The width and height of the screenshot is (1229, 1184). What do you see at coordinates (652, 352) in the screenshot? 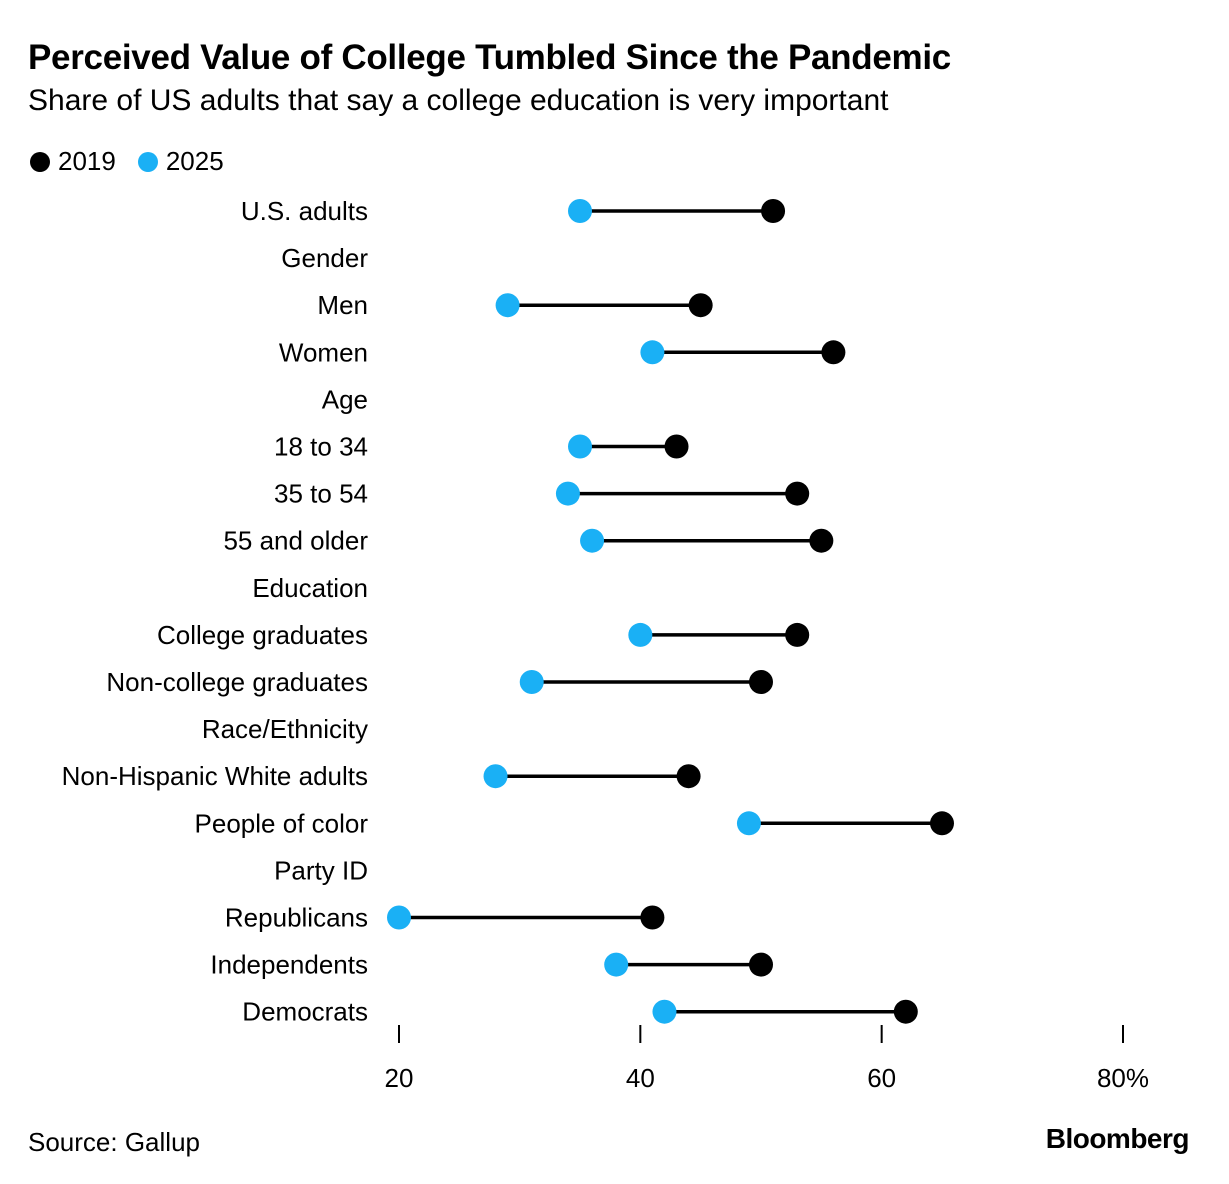
I see `point-2025-women` at bounding box center [652, 352].